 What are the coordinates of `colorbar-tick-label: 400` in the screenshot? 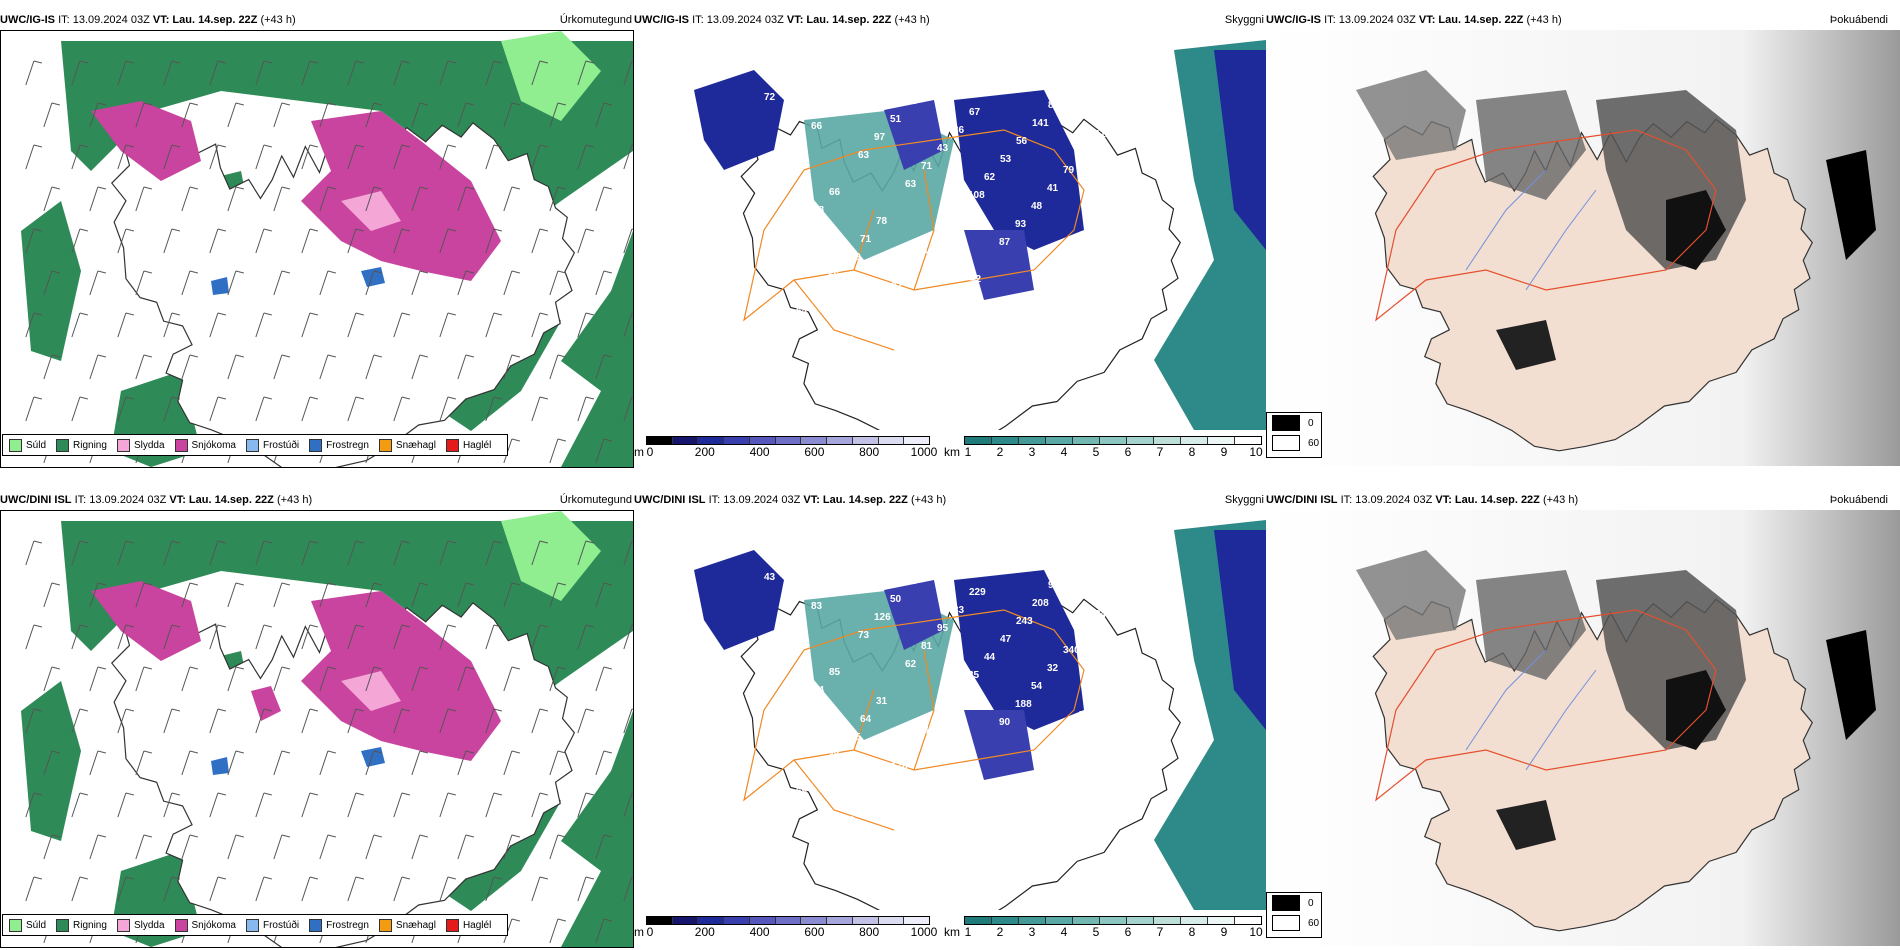 It's located at (759, 452).